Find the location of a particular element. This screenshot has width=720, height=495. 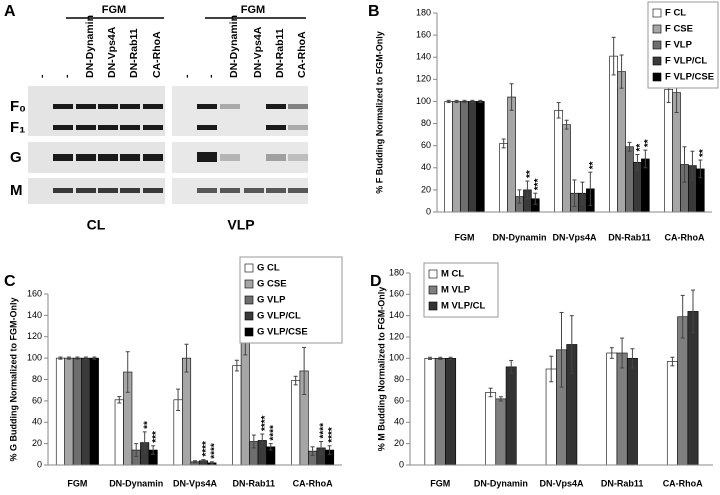

y-tick-label: 20 is located at coordinates (426, 189).